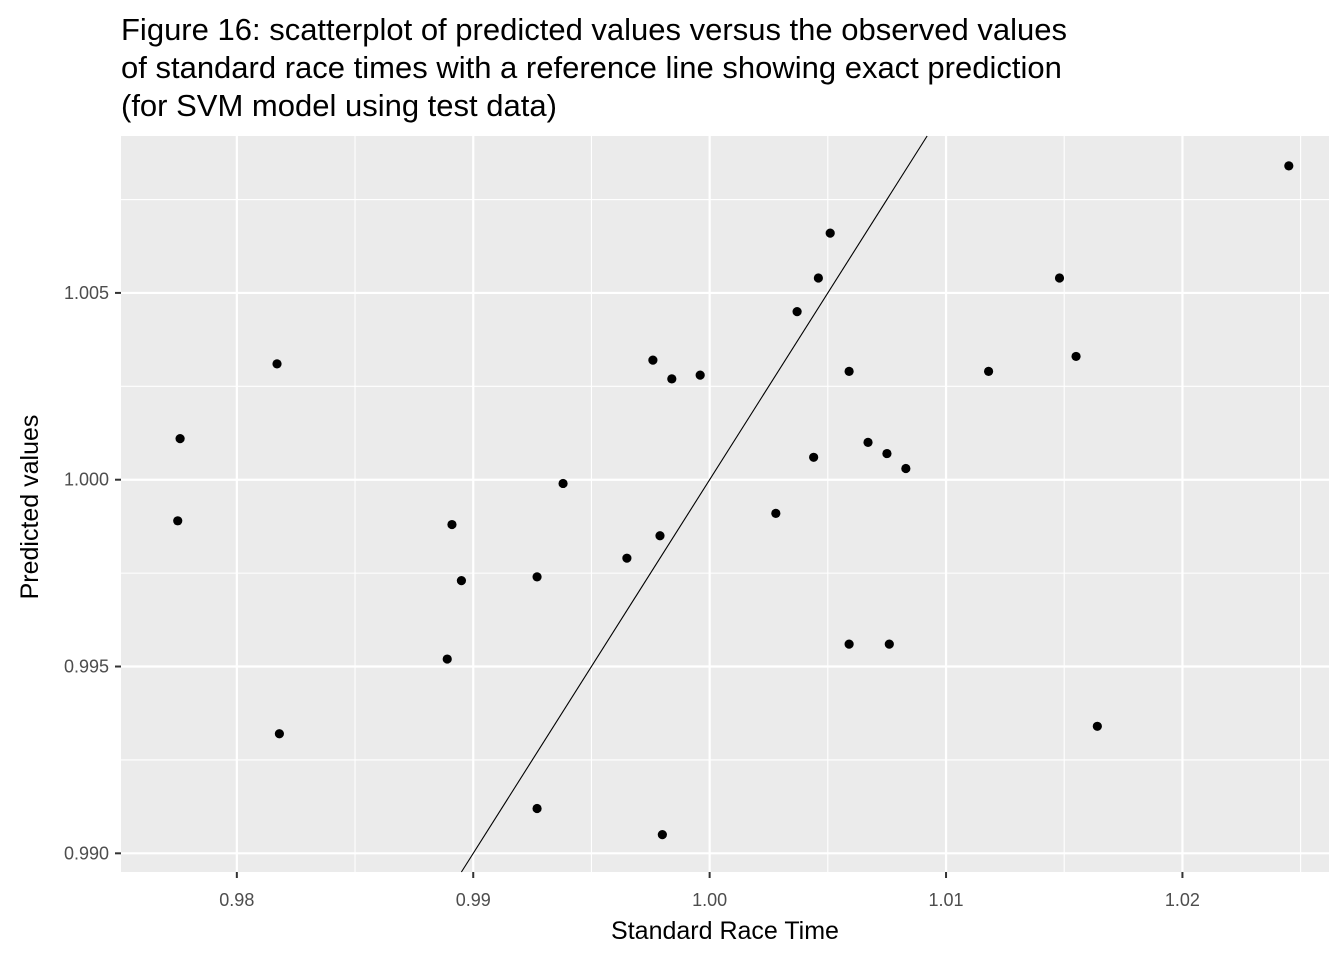  Describe the element at coordinates (339, 105) in the screenshot. I see `chart-title-line-3: (for SVM model using test data)` at that location.